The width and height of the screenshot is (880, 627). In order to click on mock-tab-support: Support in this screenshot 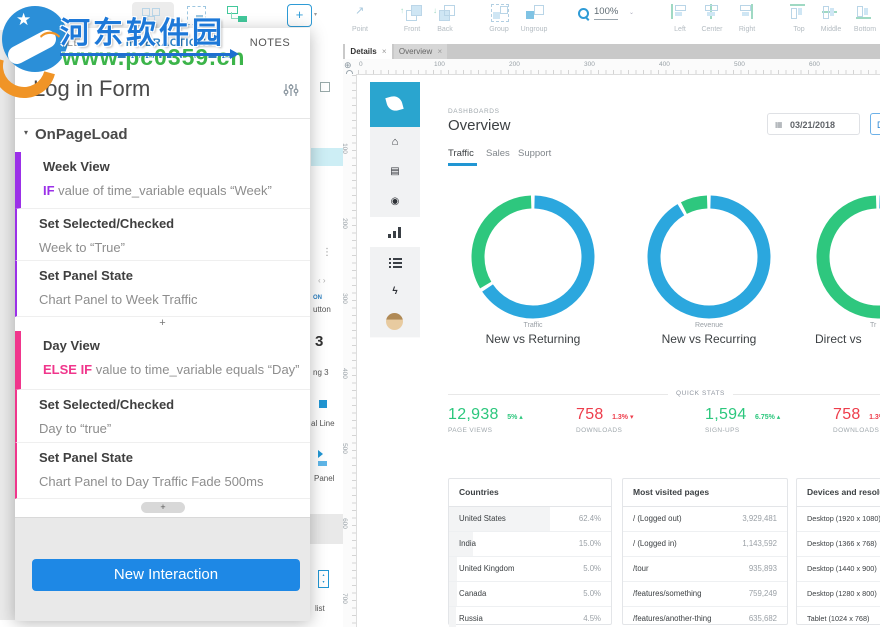, I will do `click(535, 153)`.